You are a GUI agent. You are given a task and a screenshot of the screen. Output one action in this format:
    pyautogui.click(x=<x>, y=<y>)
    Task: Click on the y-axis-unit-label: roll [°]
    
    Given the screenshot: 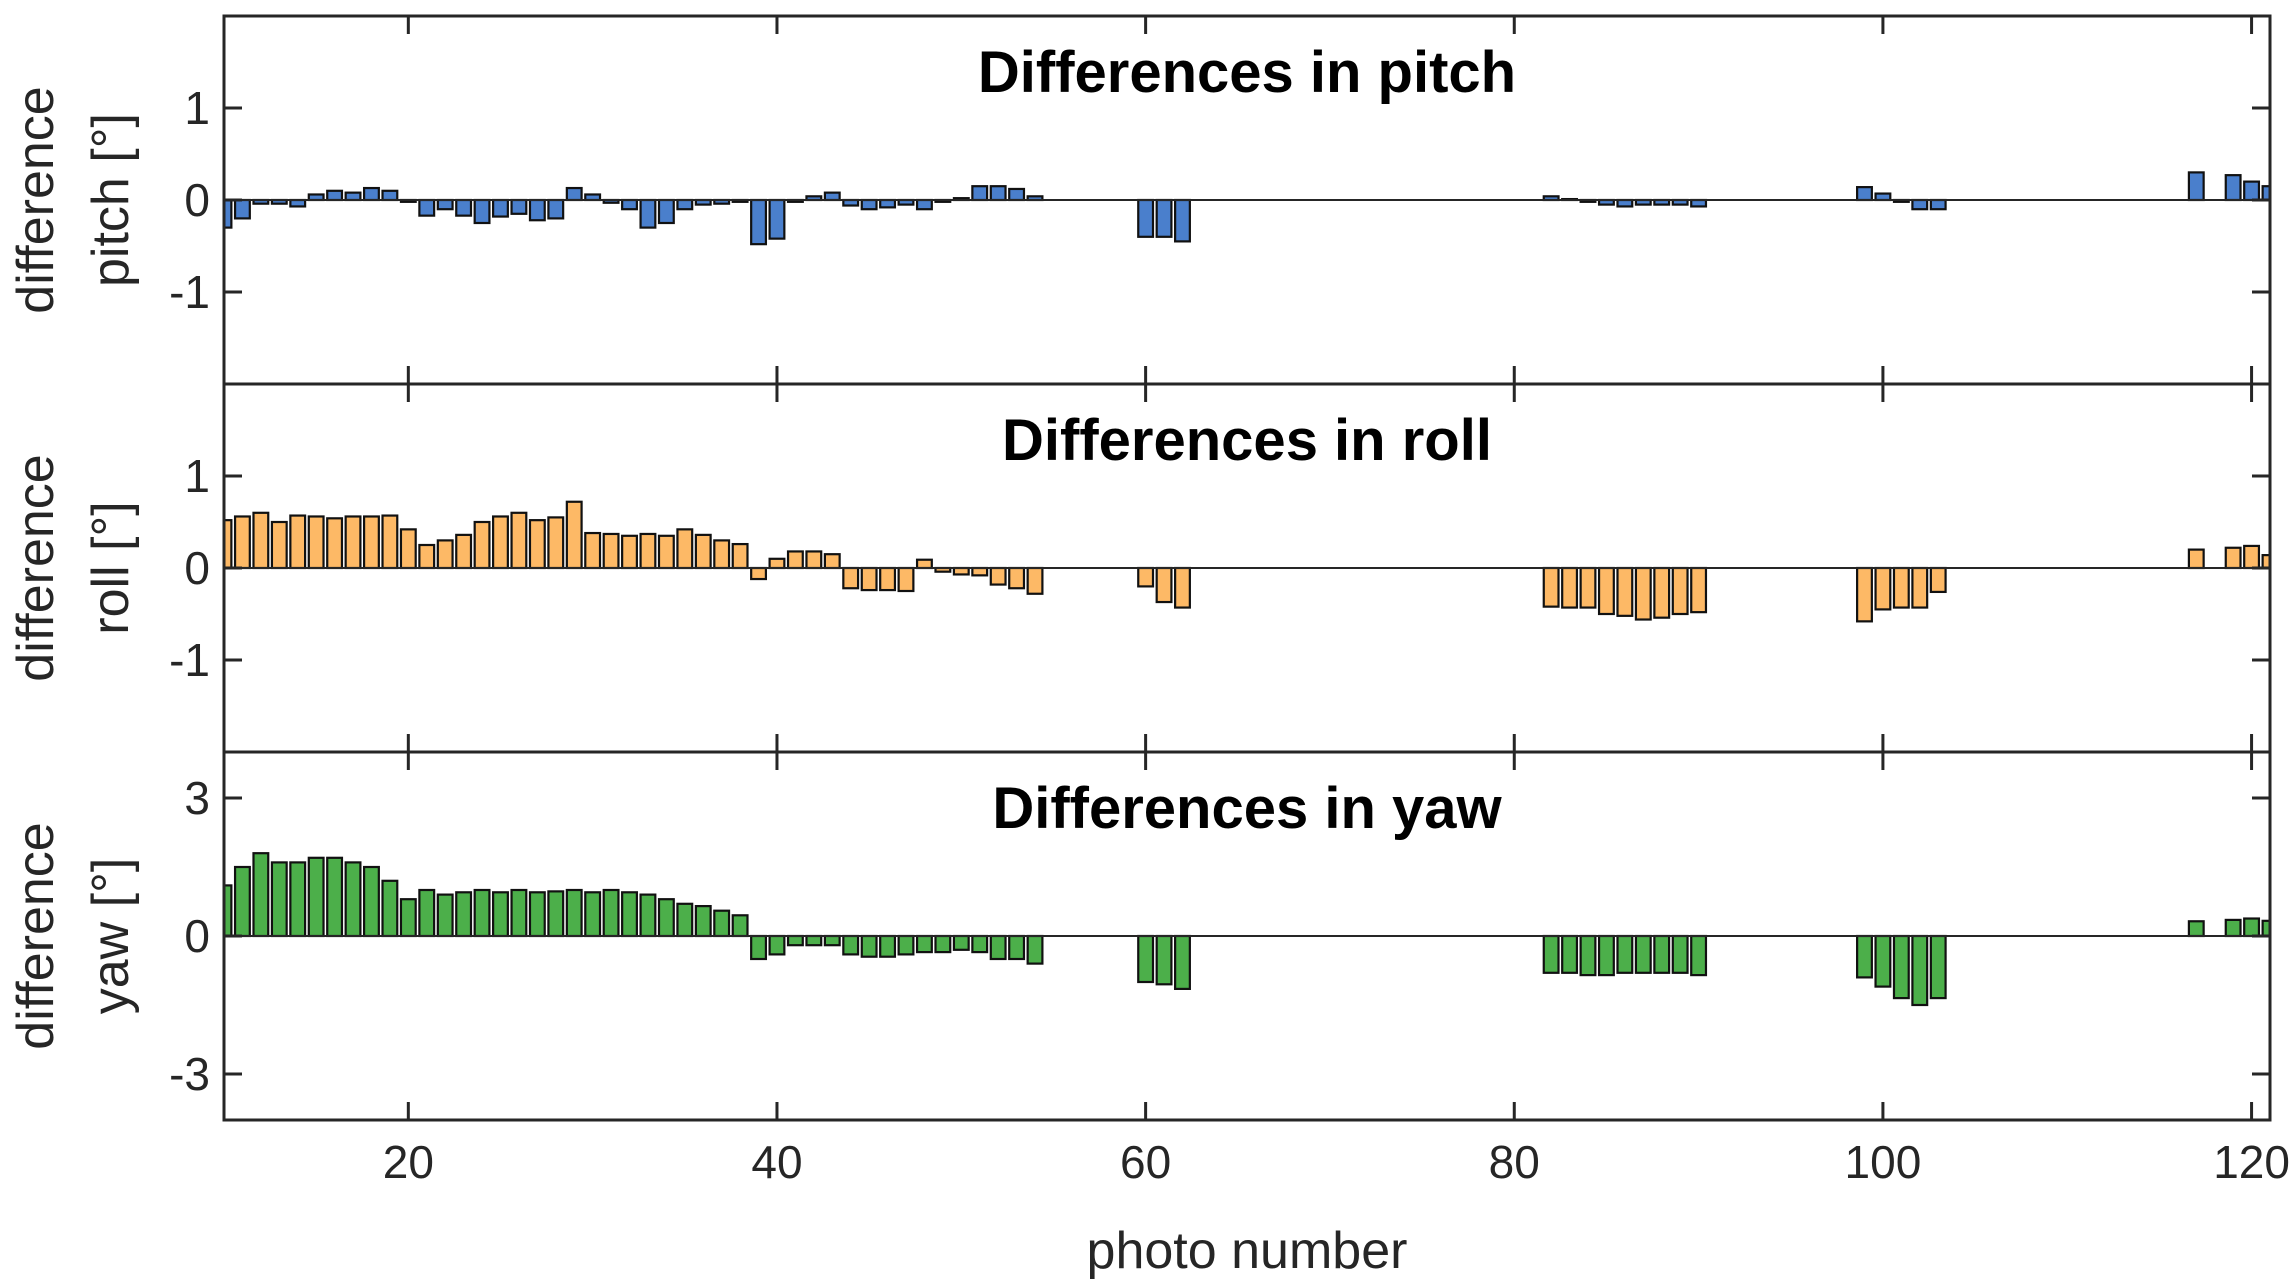 What is the action you would take?
    pyautogui.click(x=111, y=567)
    